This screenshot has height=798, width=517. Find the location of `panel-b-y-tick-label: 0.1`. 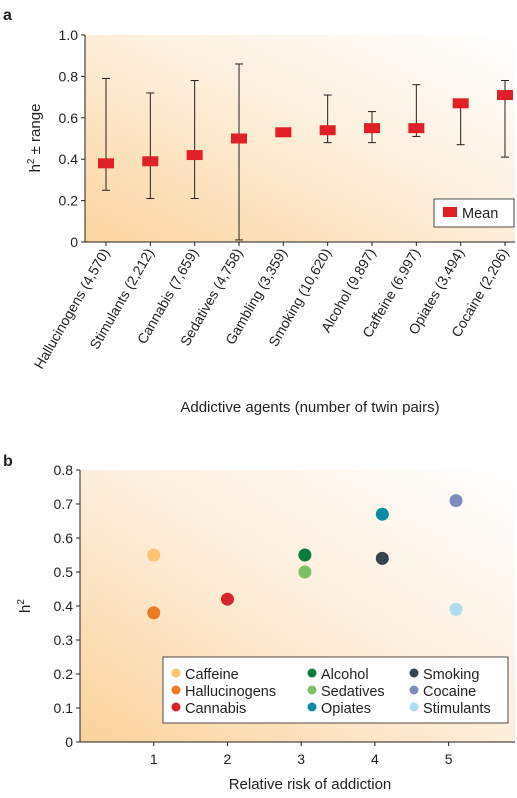

panel-b-y-tick-label: 0.1 is located at coordinates (64, 708).